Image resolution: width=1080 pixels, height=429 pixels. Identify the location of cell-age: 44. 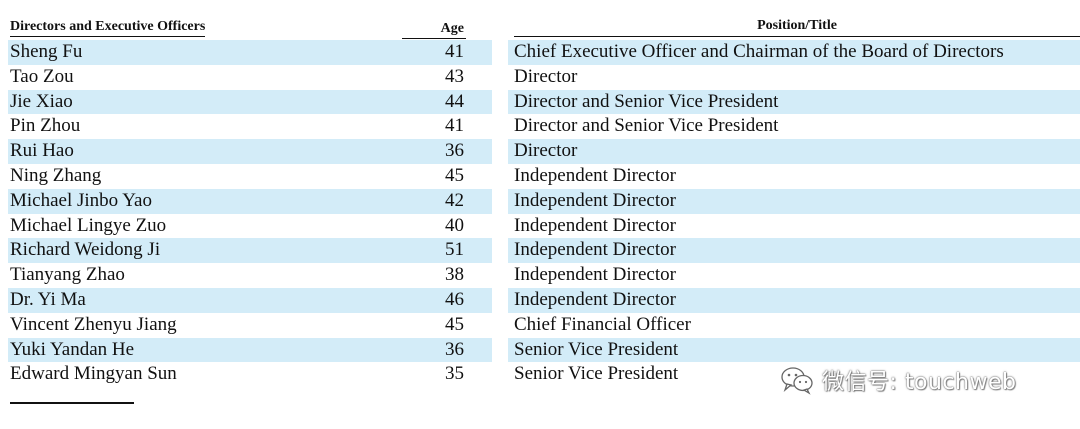
(454, 101).